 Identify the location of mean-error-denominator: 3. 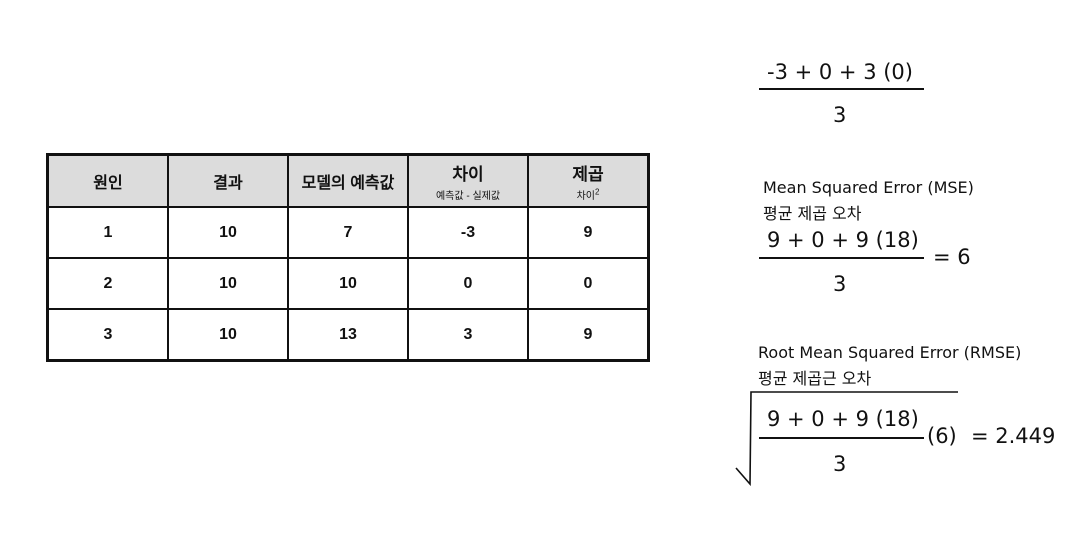
(840, 115).